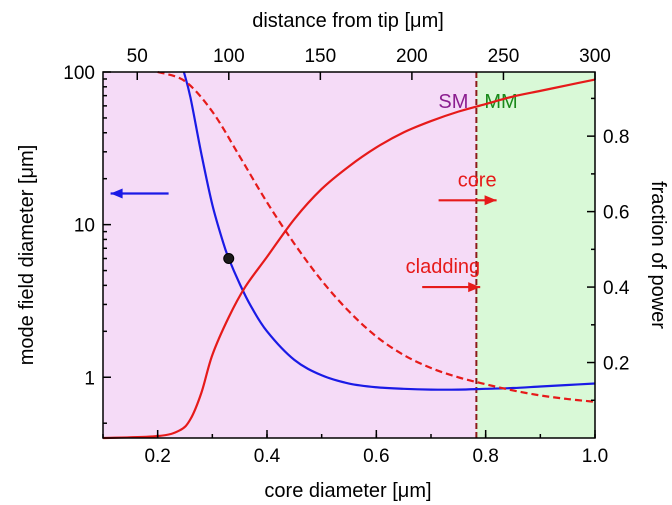 Image resolution: width=672 pixels, height=505 pixels. What do you see at coordinates (348, 21) in the screenshot?
I see `x2-axis-title: distance from tip [μm]` at bounding box center [348, 21].